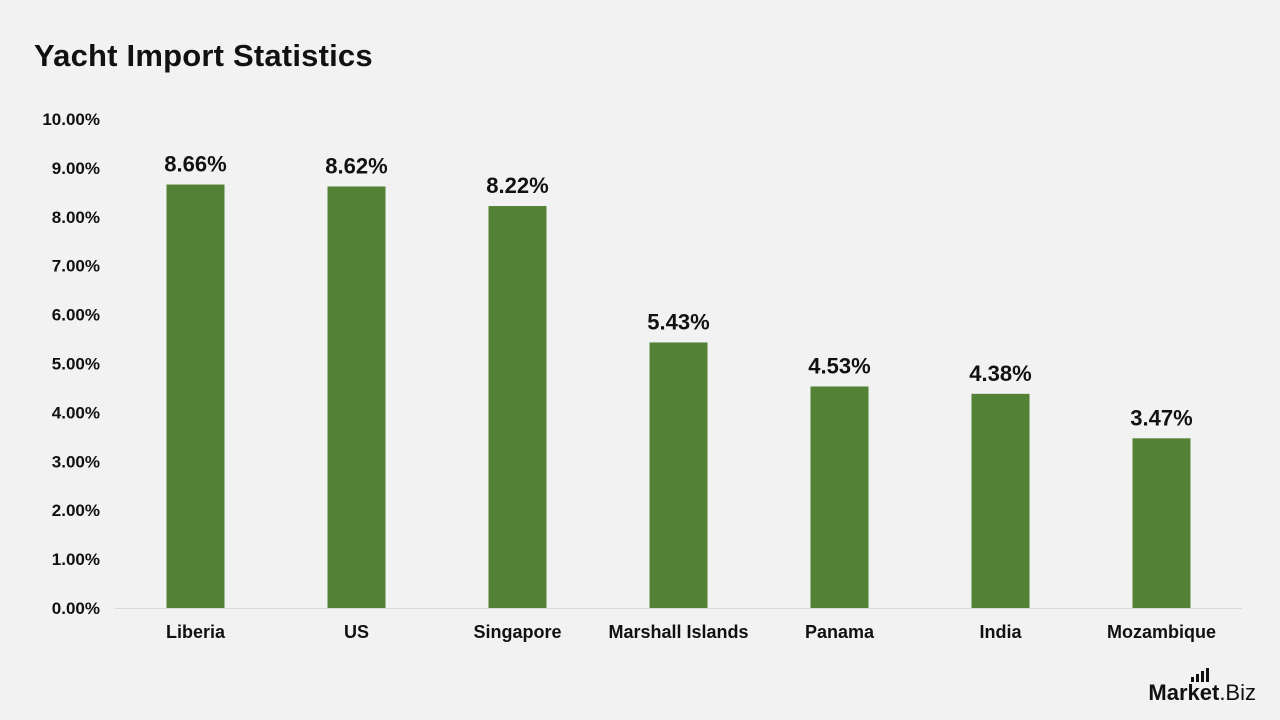 This screenshot has width=1280, height=720. What do you see at coordinates (76, 608) in the screenshot?
I see `y-tick-label: 0.00%` at bounding box center [76, 608].